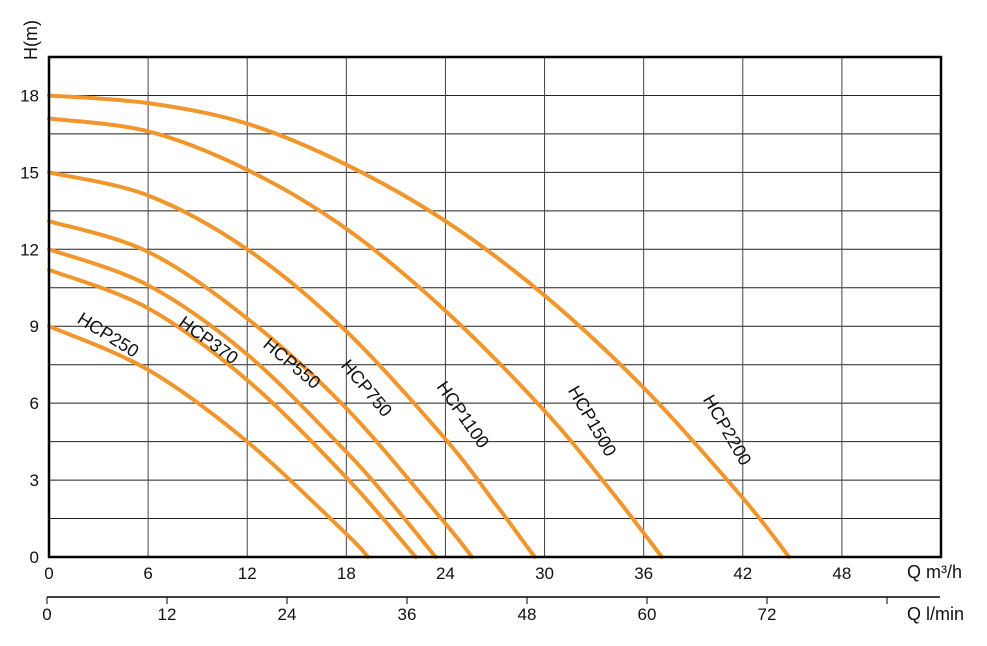 This screenshot has width=987, height=646. What do you see at coordinates (48, 573) in the screenshot?
I see `x-tick-label: 0` at bounding box center [48, 573].